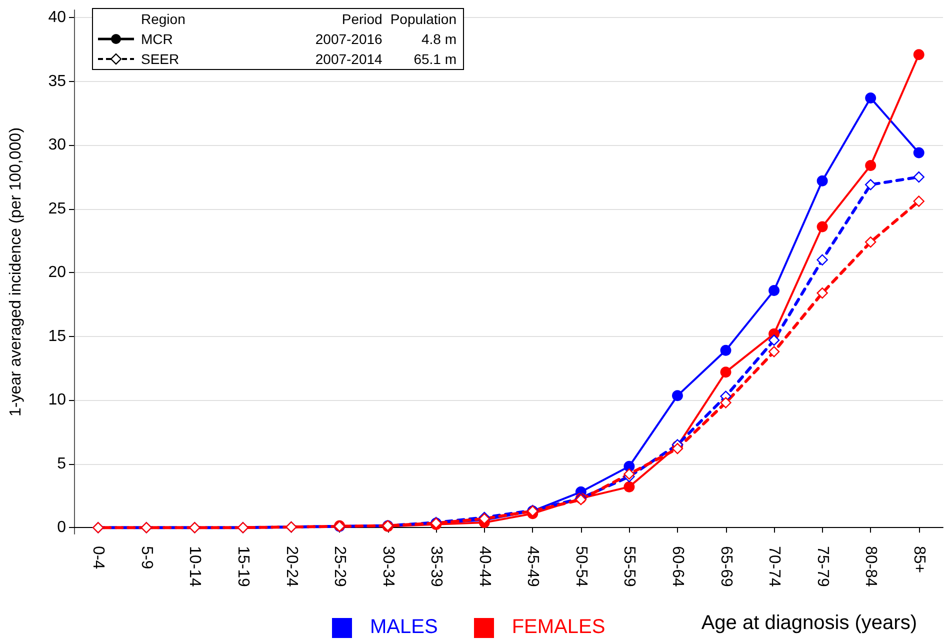  I want to click on annotation: SEER, so click(160, 59).